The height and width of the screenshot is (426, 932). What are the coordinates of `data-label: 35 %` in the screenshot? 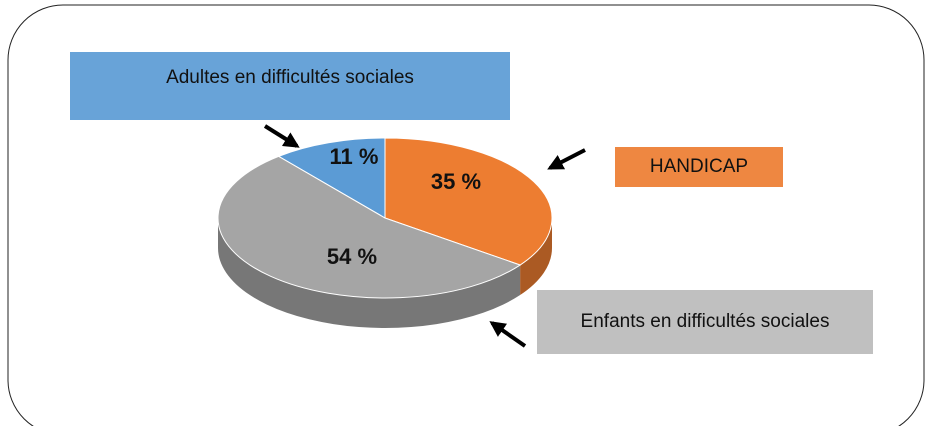 It's located at (456, 181).